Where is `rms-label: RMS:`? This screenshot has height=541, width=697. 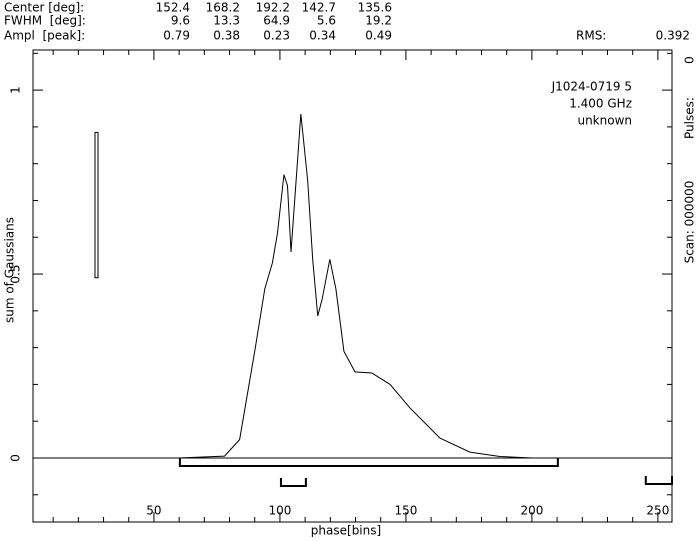 rms-label: RMS: is located at coordinates (591, 36).